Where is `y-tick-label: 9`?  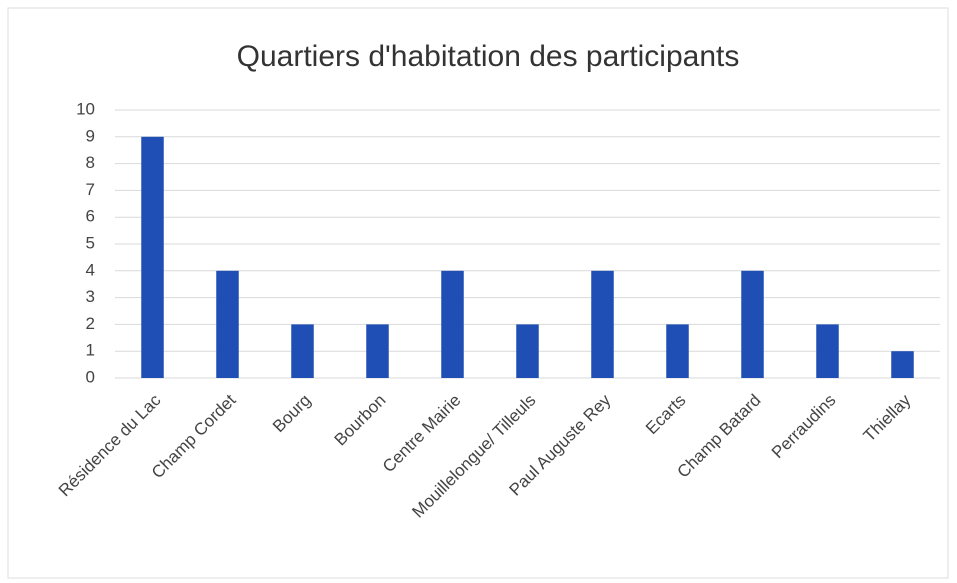 y-tick-label: 9 is located at coordinates (90, 135).